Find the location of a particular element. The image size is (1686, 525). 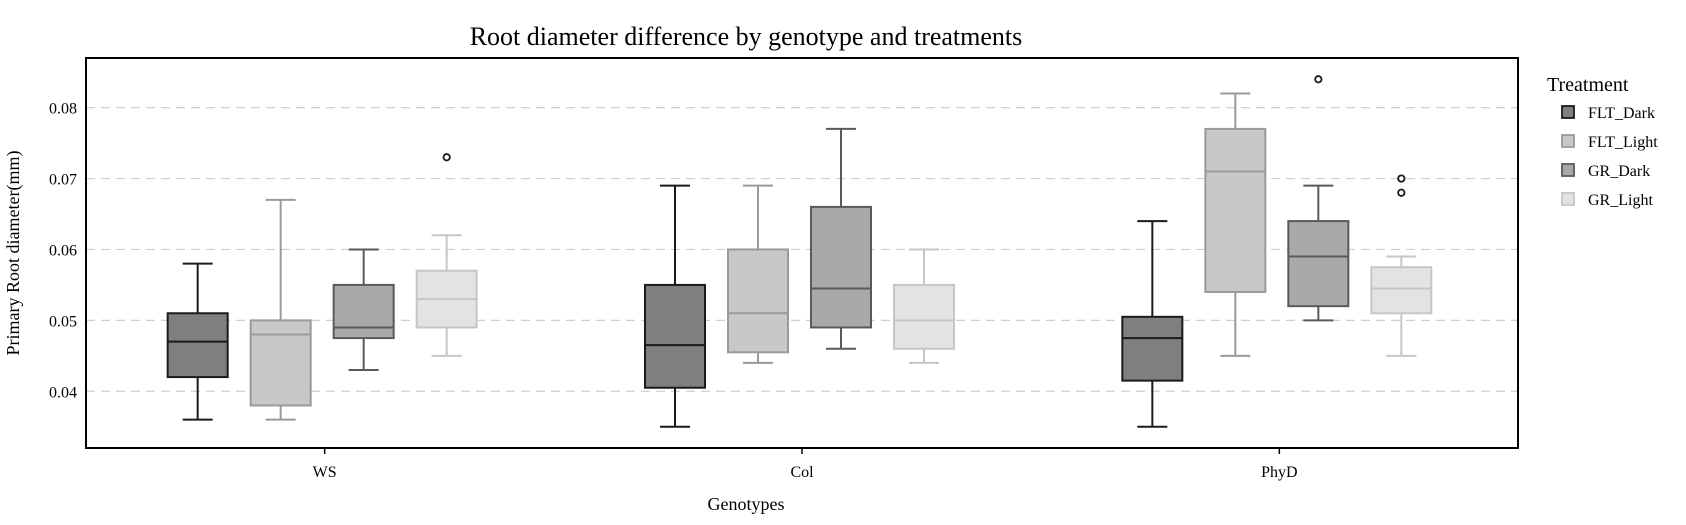

x-tick-label: WS is located at coordinates (325, 472).